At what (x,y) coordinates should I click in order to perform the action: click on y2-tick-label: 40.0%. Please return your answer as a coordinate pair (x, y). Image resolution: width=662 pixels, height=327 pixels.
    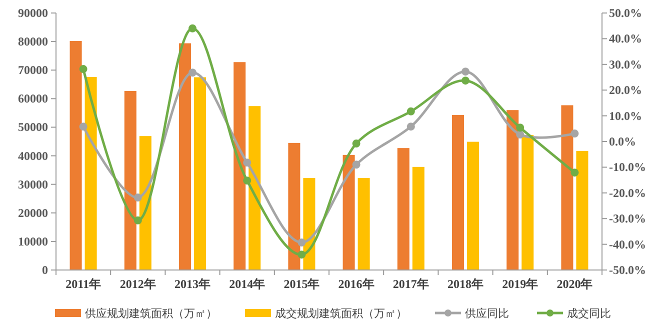
    Looking at the image, I should click on (625, 39).